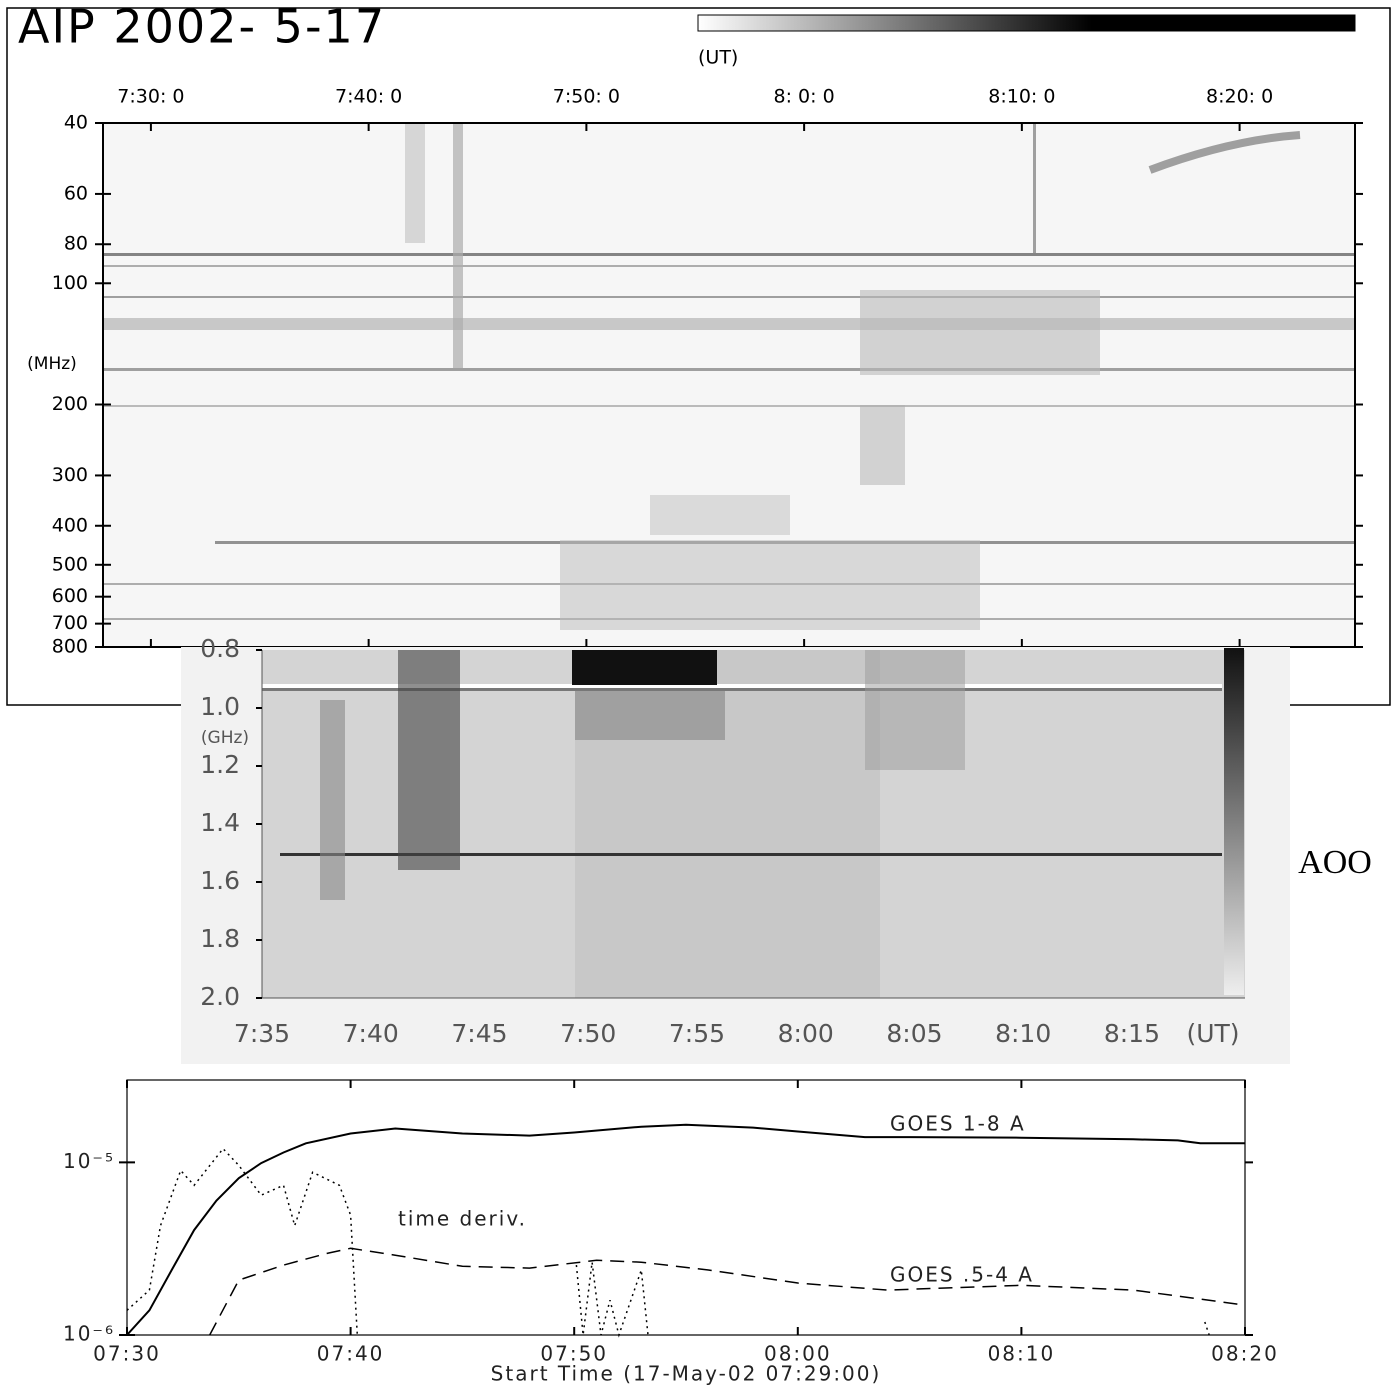 This screenshot has width=1394, height=1385. I want to click on station-label: AOO, so click(1335, 862).